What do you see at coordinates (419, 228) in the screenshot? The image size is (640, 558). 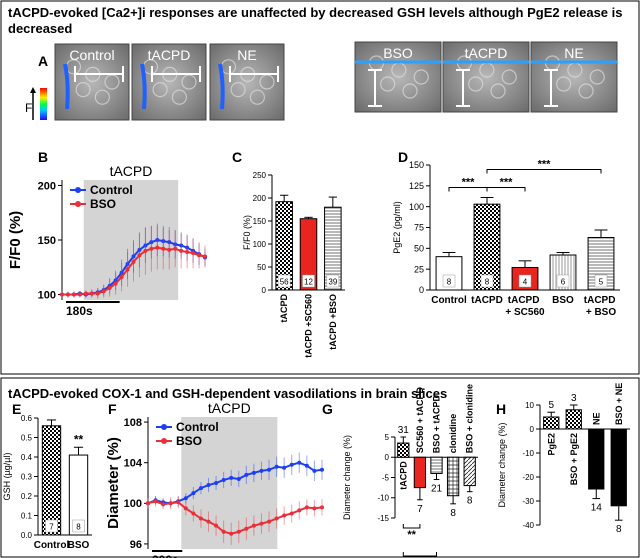 I see `y-tick-label: 75` at bounding box center [419, 228].